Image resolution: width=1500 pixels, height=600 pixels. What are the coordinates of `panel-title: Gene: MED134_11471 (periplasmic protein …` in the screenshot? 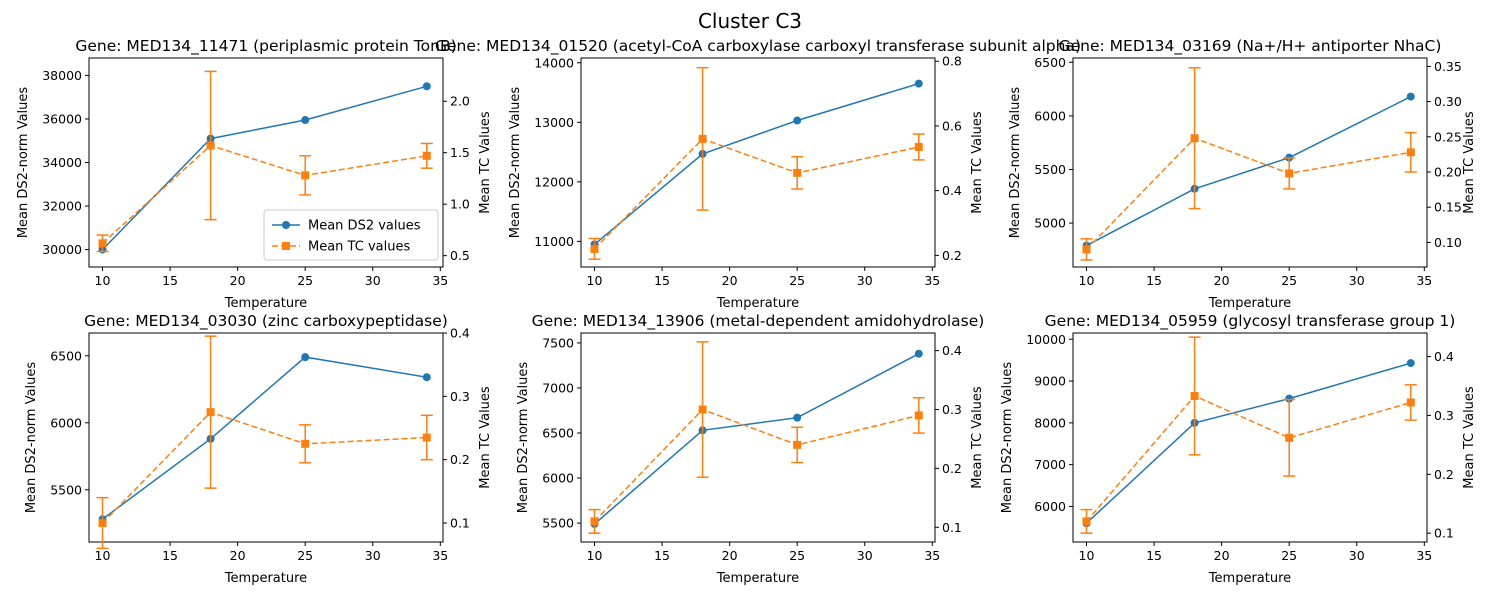 It's located at (265, 46).